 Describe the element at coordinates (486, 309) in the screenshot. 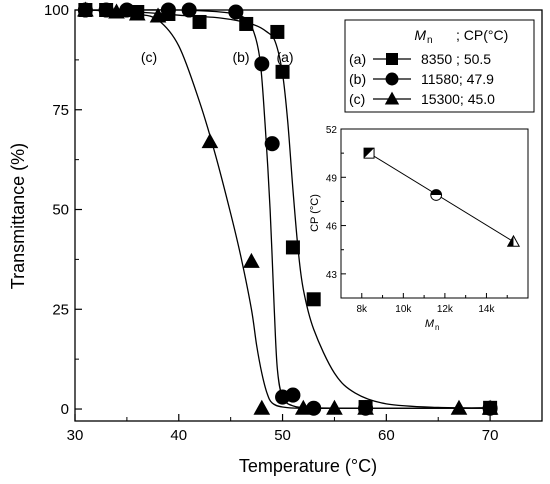

I see `inset-x-tick-label-3: 14k` at that location.